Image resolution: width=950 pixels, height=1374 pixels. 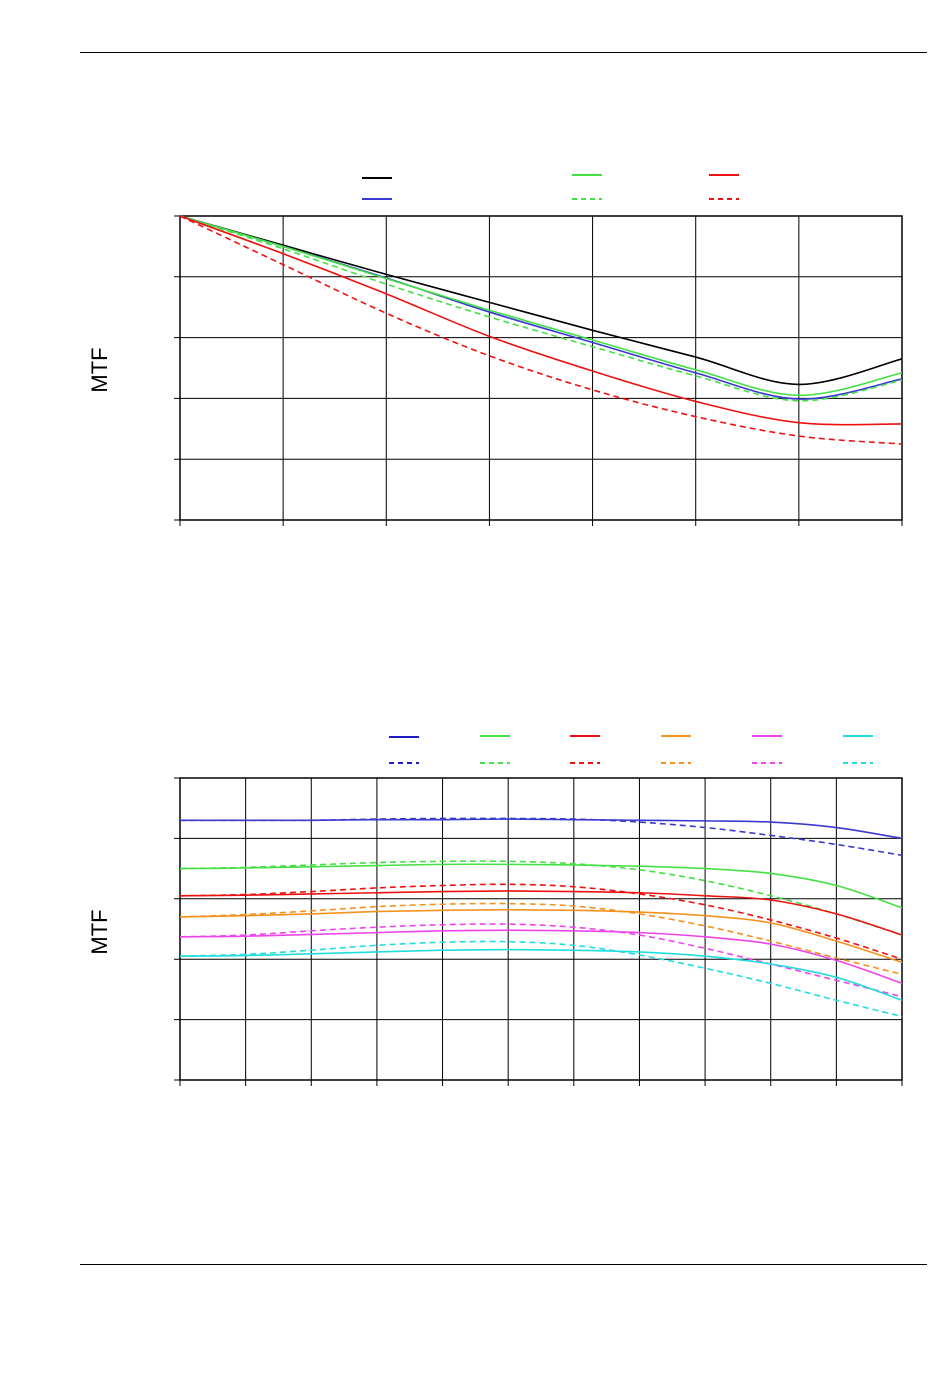 What do you see at coordinates (503, 52) in the screenshot?
I see `header-rule` at bounding box center [503, 52].